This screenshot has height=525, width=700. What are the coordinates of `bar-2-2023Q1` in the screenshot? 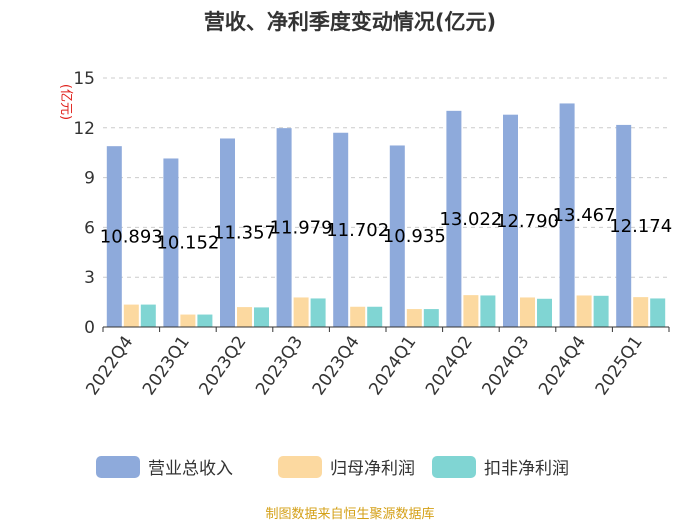 It's located at (188, 320).